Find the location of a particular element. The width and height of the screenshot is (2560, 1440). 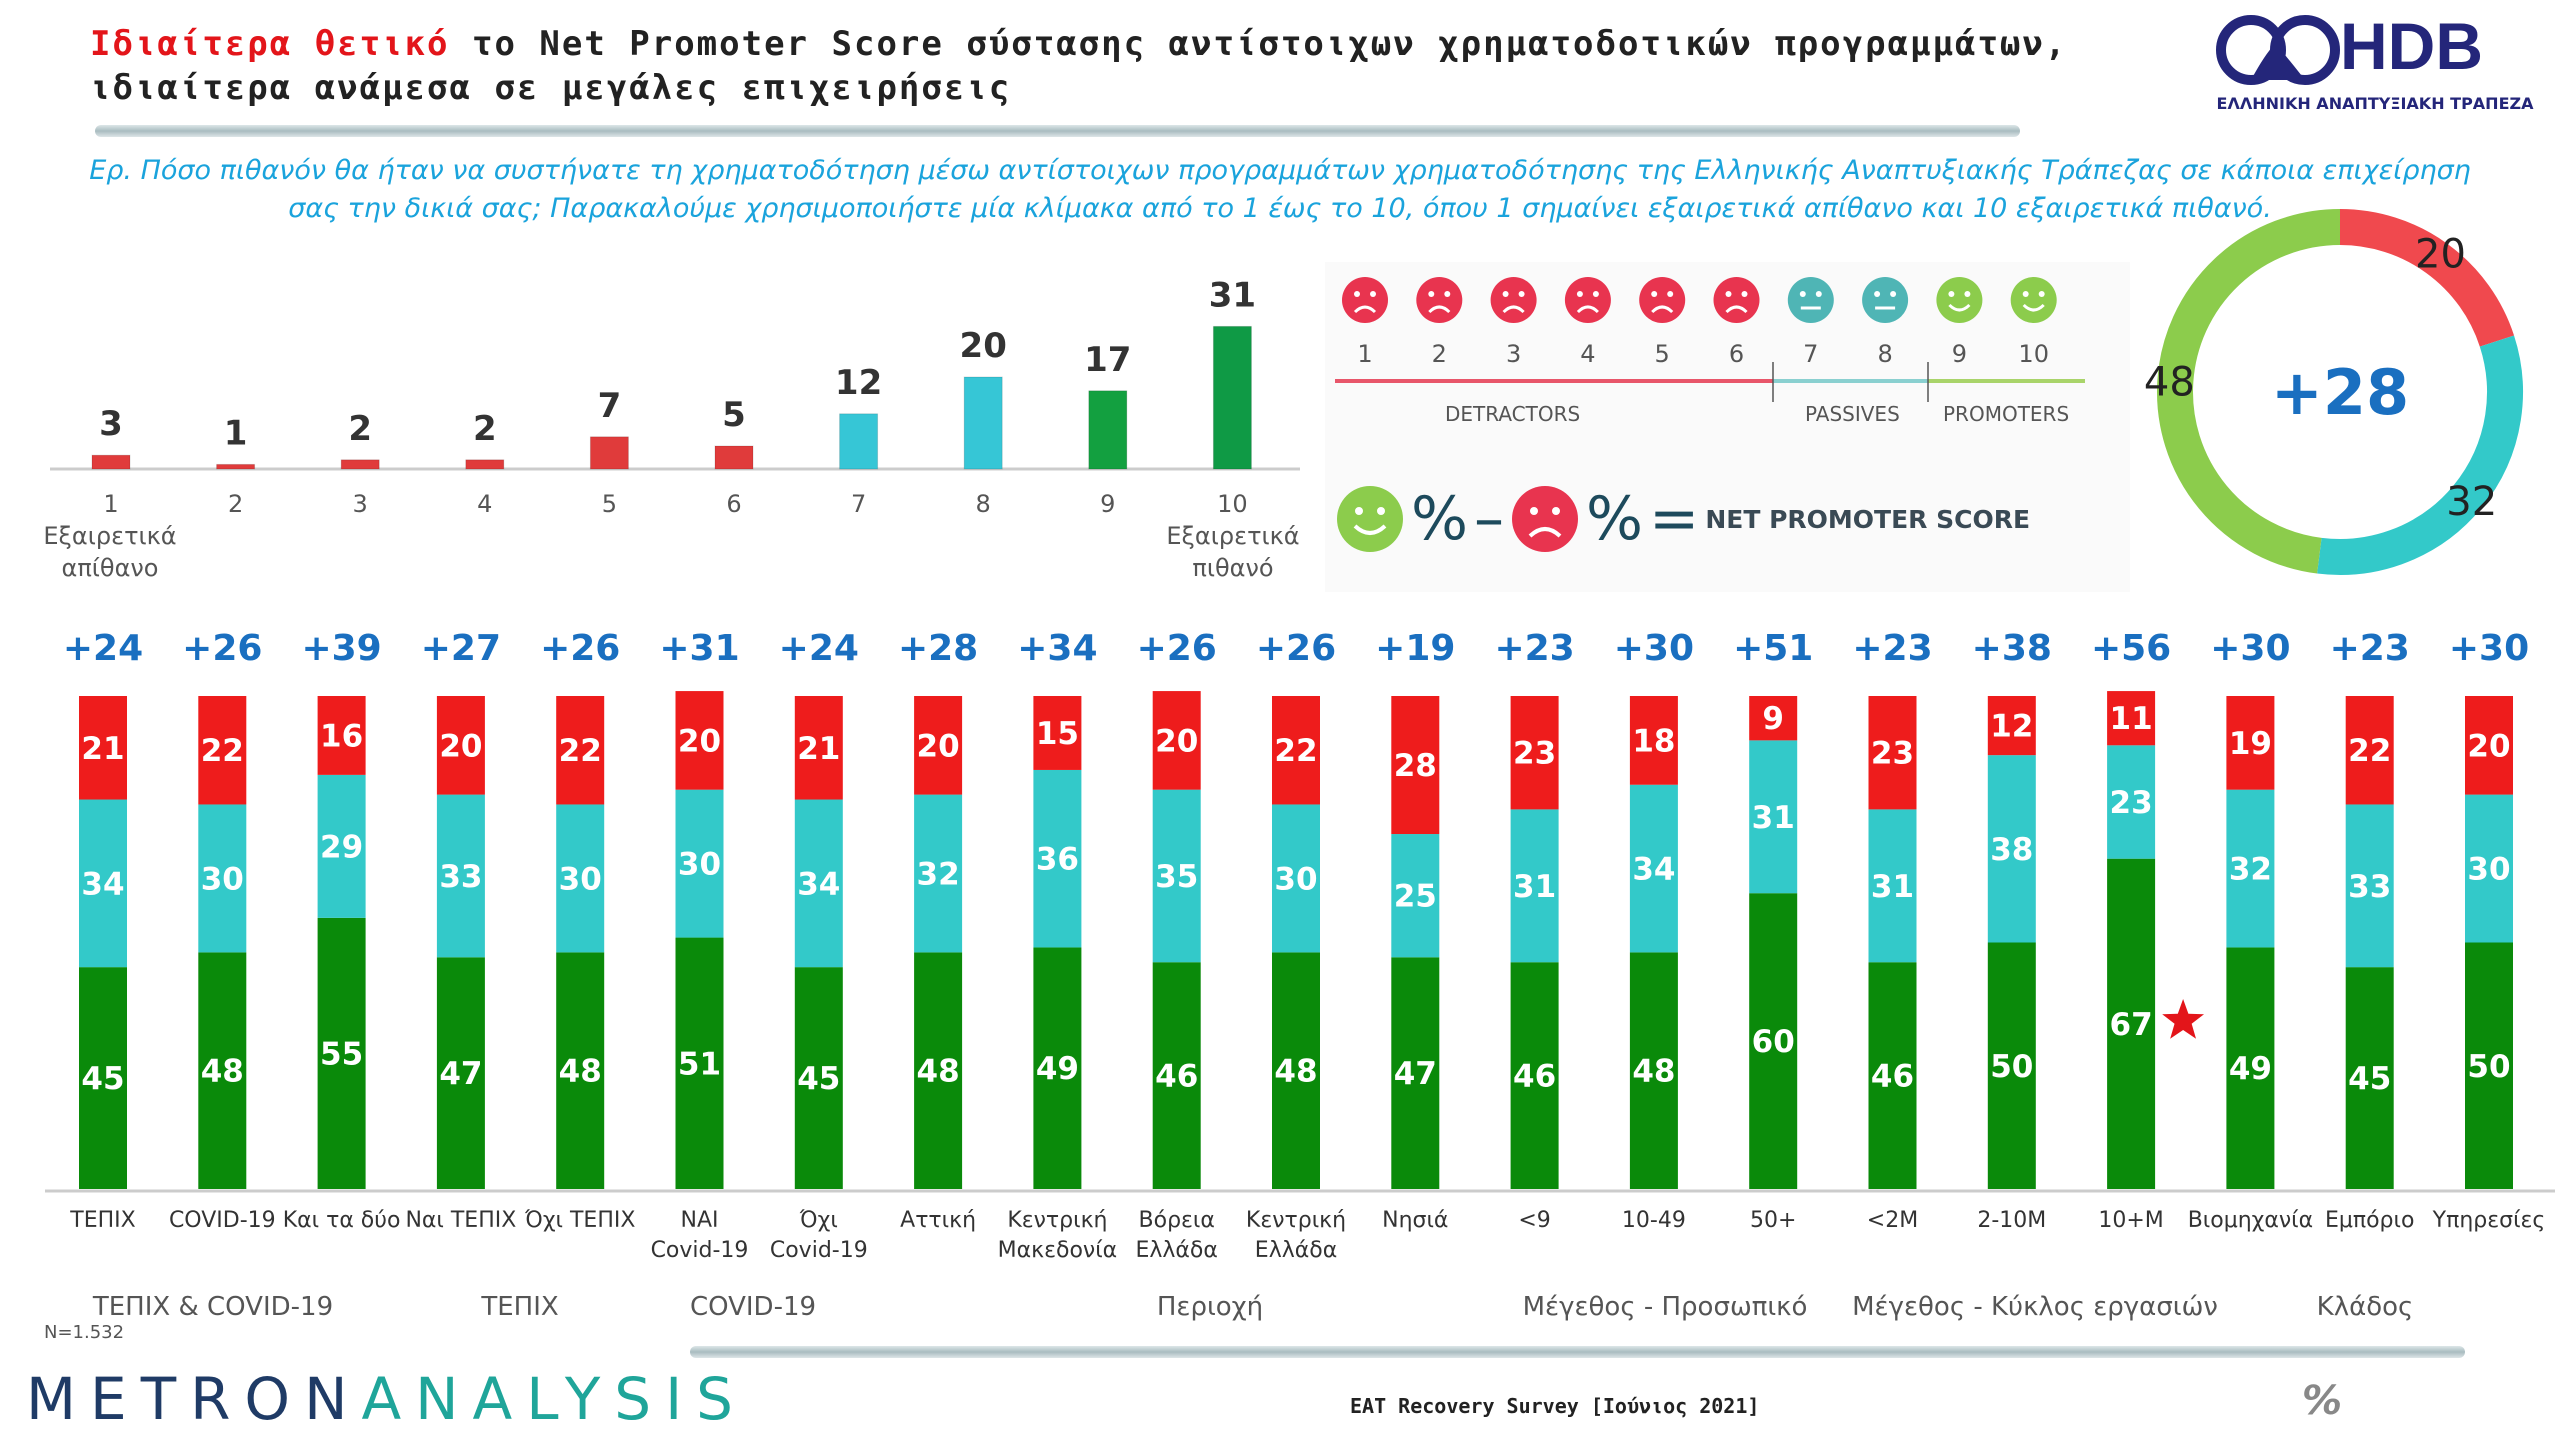

nps-value: +26 is located at coordinates (222, 648).